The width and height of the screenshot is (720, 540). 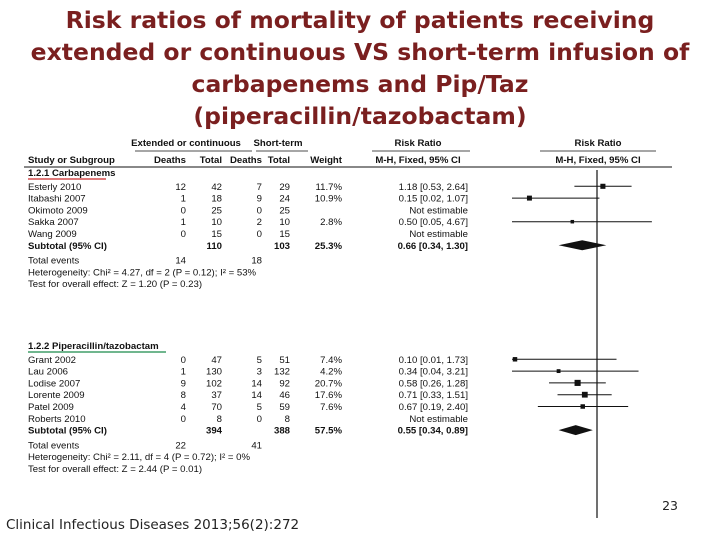 What do you see at coordinates (52, 234) in the screenshot?
I see `study-name: Wang 2009` at bounding box center [52, 234].